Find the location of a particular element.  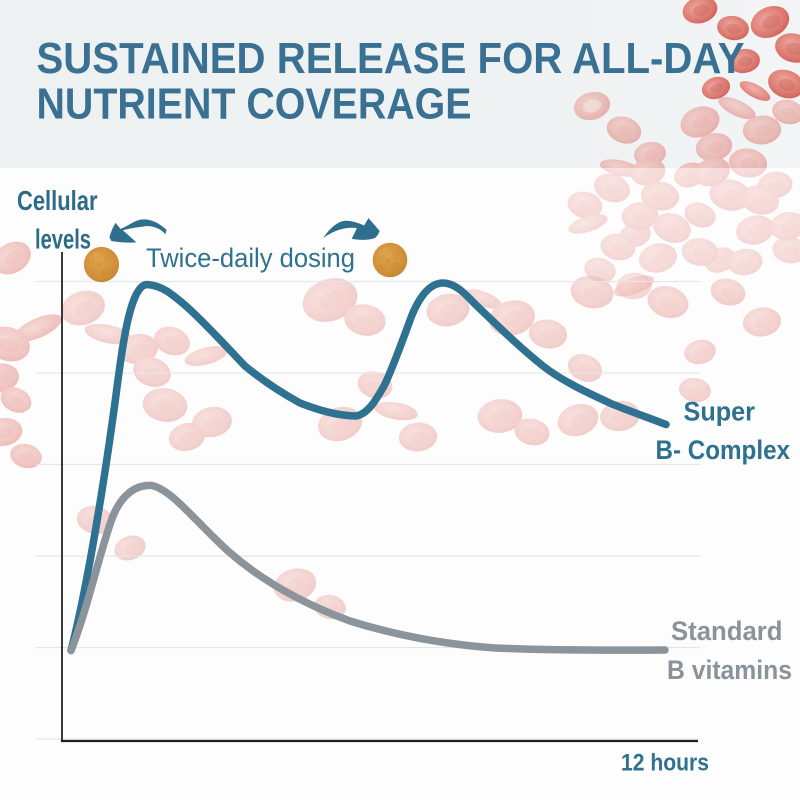

svg-text: B vitamins is located at coordinates (729, 670).